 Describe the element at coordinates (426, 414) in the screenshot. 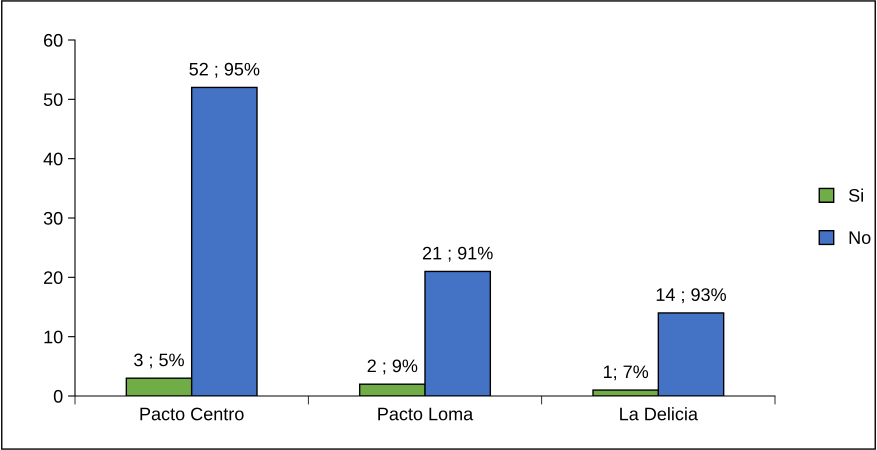

I see `x-tick-label: Pacto Loma` at that location.